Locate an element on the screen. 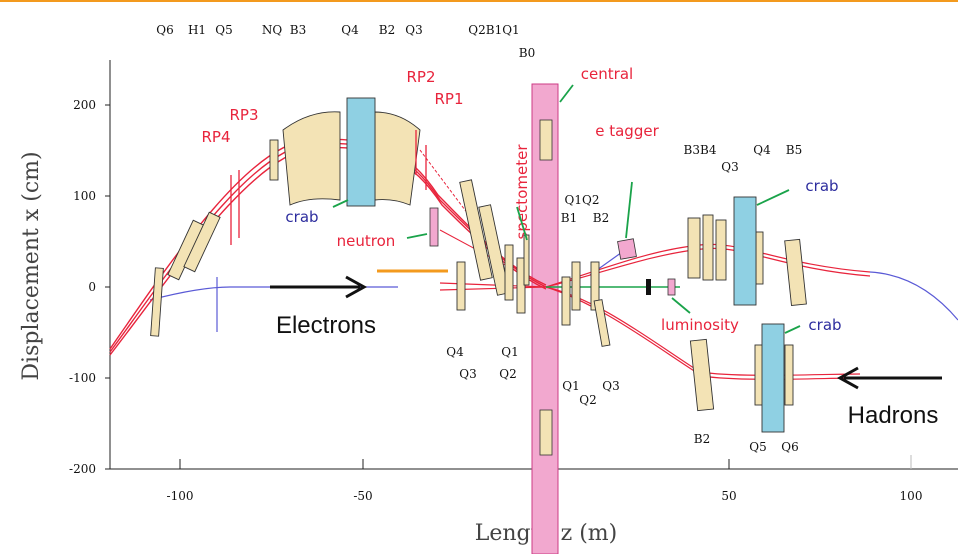 This screenshot has width=958, height=554. hadrons-label: Hadrons is located at coordinates (893, 415).